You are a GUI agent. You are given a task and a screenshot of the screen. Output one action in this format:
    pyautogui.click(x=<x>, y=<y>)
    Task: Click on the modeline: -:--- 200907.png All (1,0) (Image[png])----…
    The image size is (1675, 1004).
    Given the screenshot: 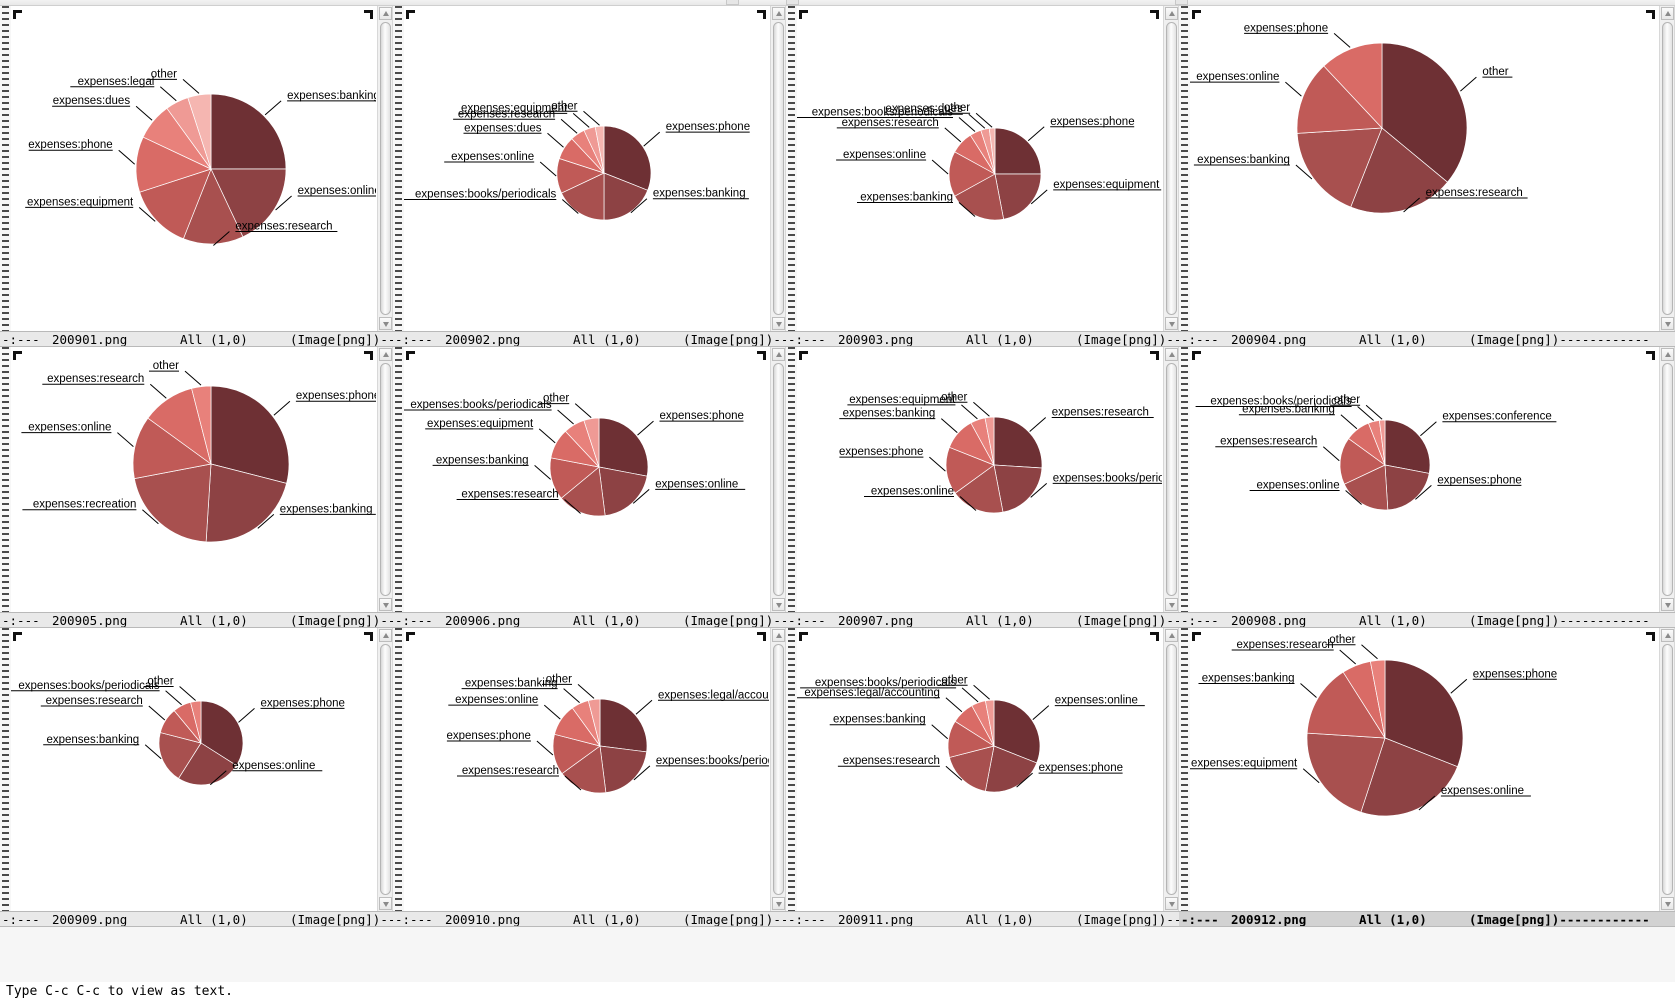 What is the action you would take?
    pyautogui.click(x=982, y=620)
    